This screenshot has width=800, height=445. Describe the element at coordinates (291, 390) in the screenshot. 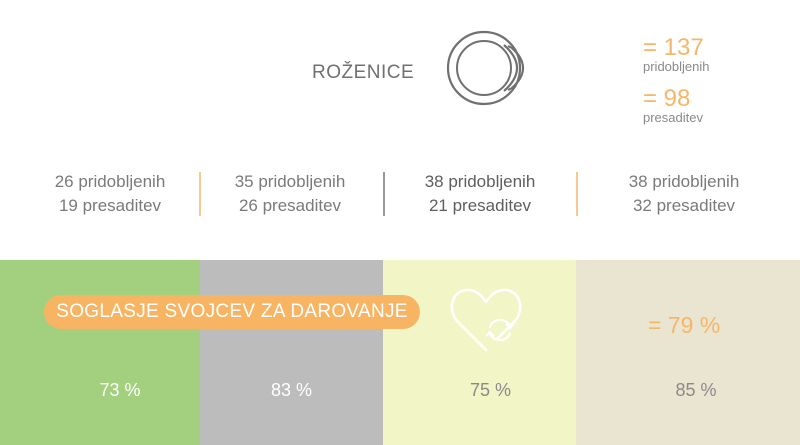

I see `consent-value-2: 83 %` at that location.